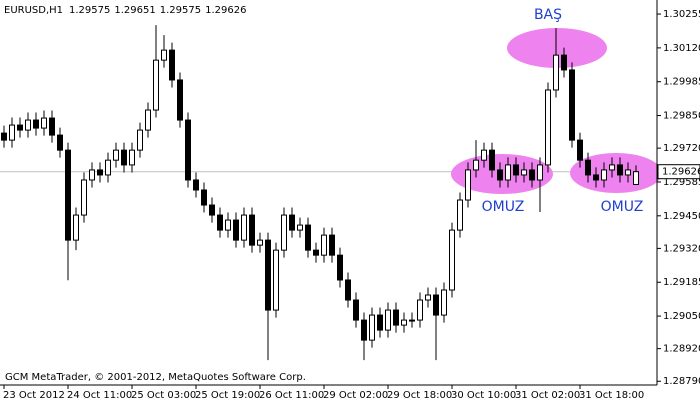  I want to click on chart-header: EURUSD,H1 1.29575 1.29651 1.29575 1.29626, so click(125, 10).